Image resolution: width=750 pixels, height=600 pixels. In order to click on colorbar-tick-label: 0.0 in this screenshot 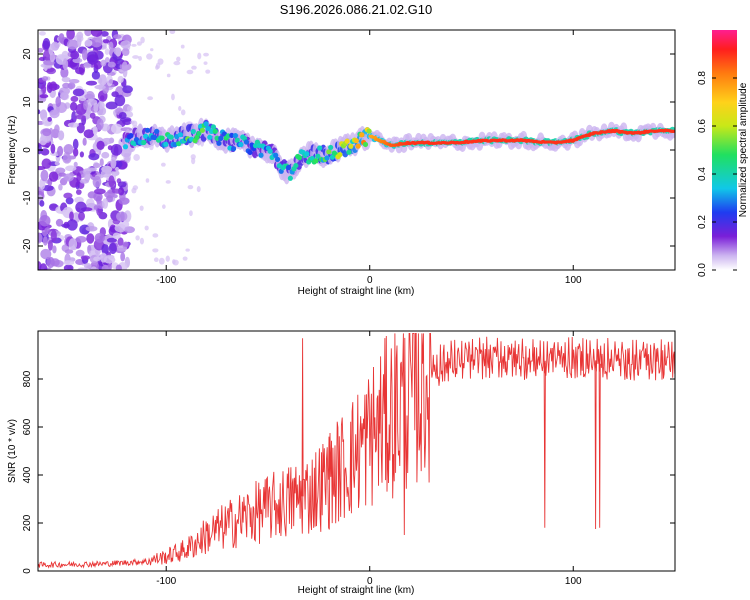, I will do `click(702, 270)`.